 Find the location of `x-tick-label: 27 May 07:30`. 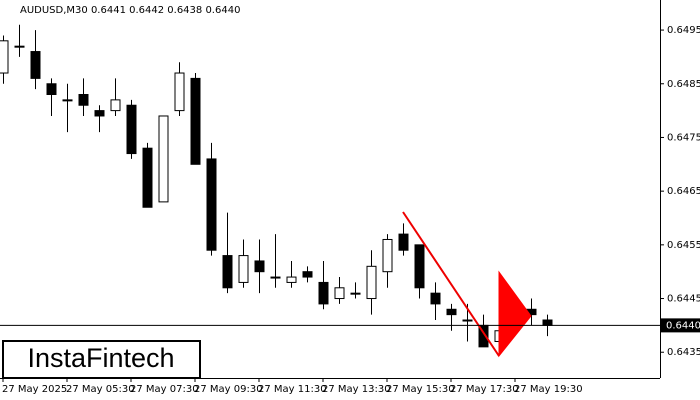

x-tick-label: 27 May 07:30 is located at coordinates (164, 389).